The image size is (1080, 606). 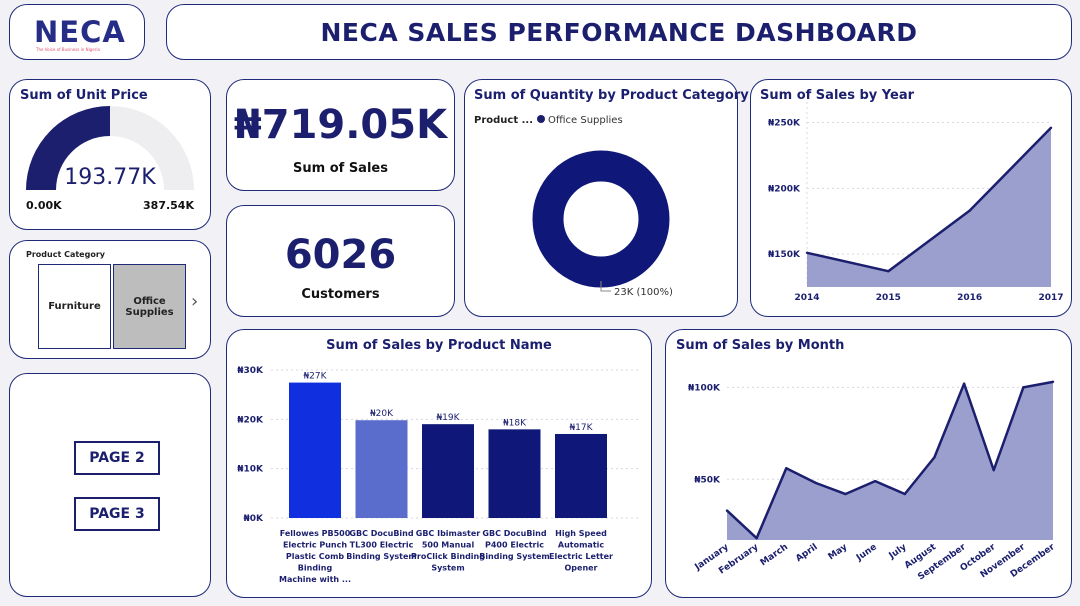 I want to click on page-title: NECA SALES PERFORMANCE DASHBOARD, so click(x=619, y=32).